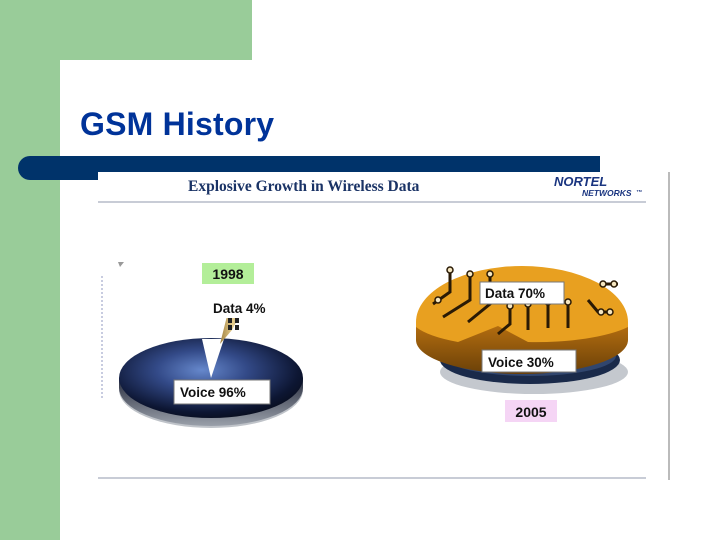  I want to click on year-1998-label: 1998, so click(227, 274).